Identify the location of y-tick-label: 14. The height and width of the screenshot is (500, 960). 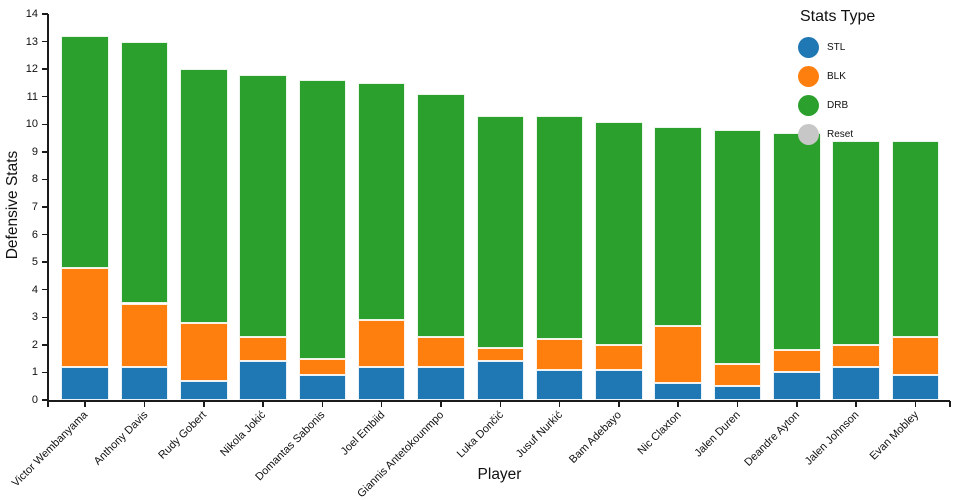
(31, 14).